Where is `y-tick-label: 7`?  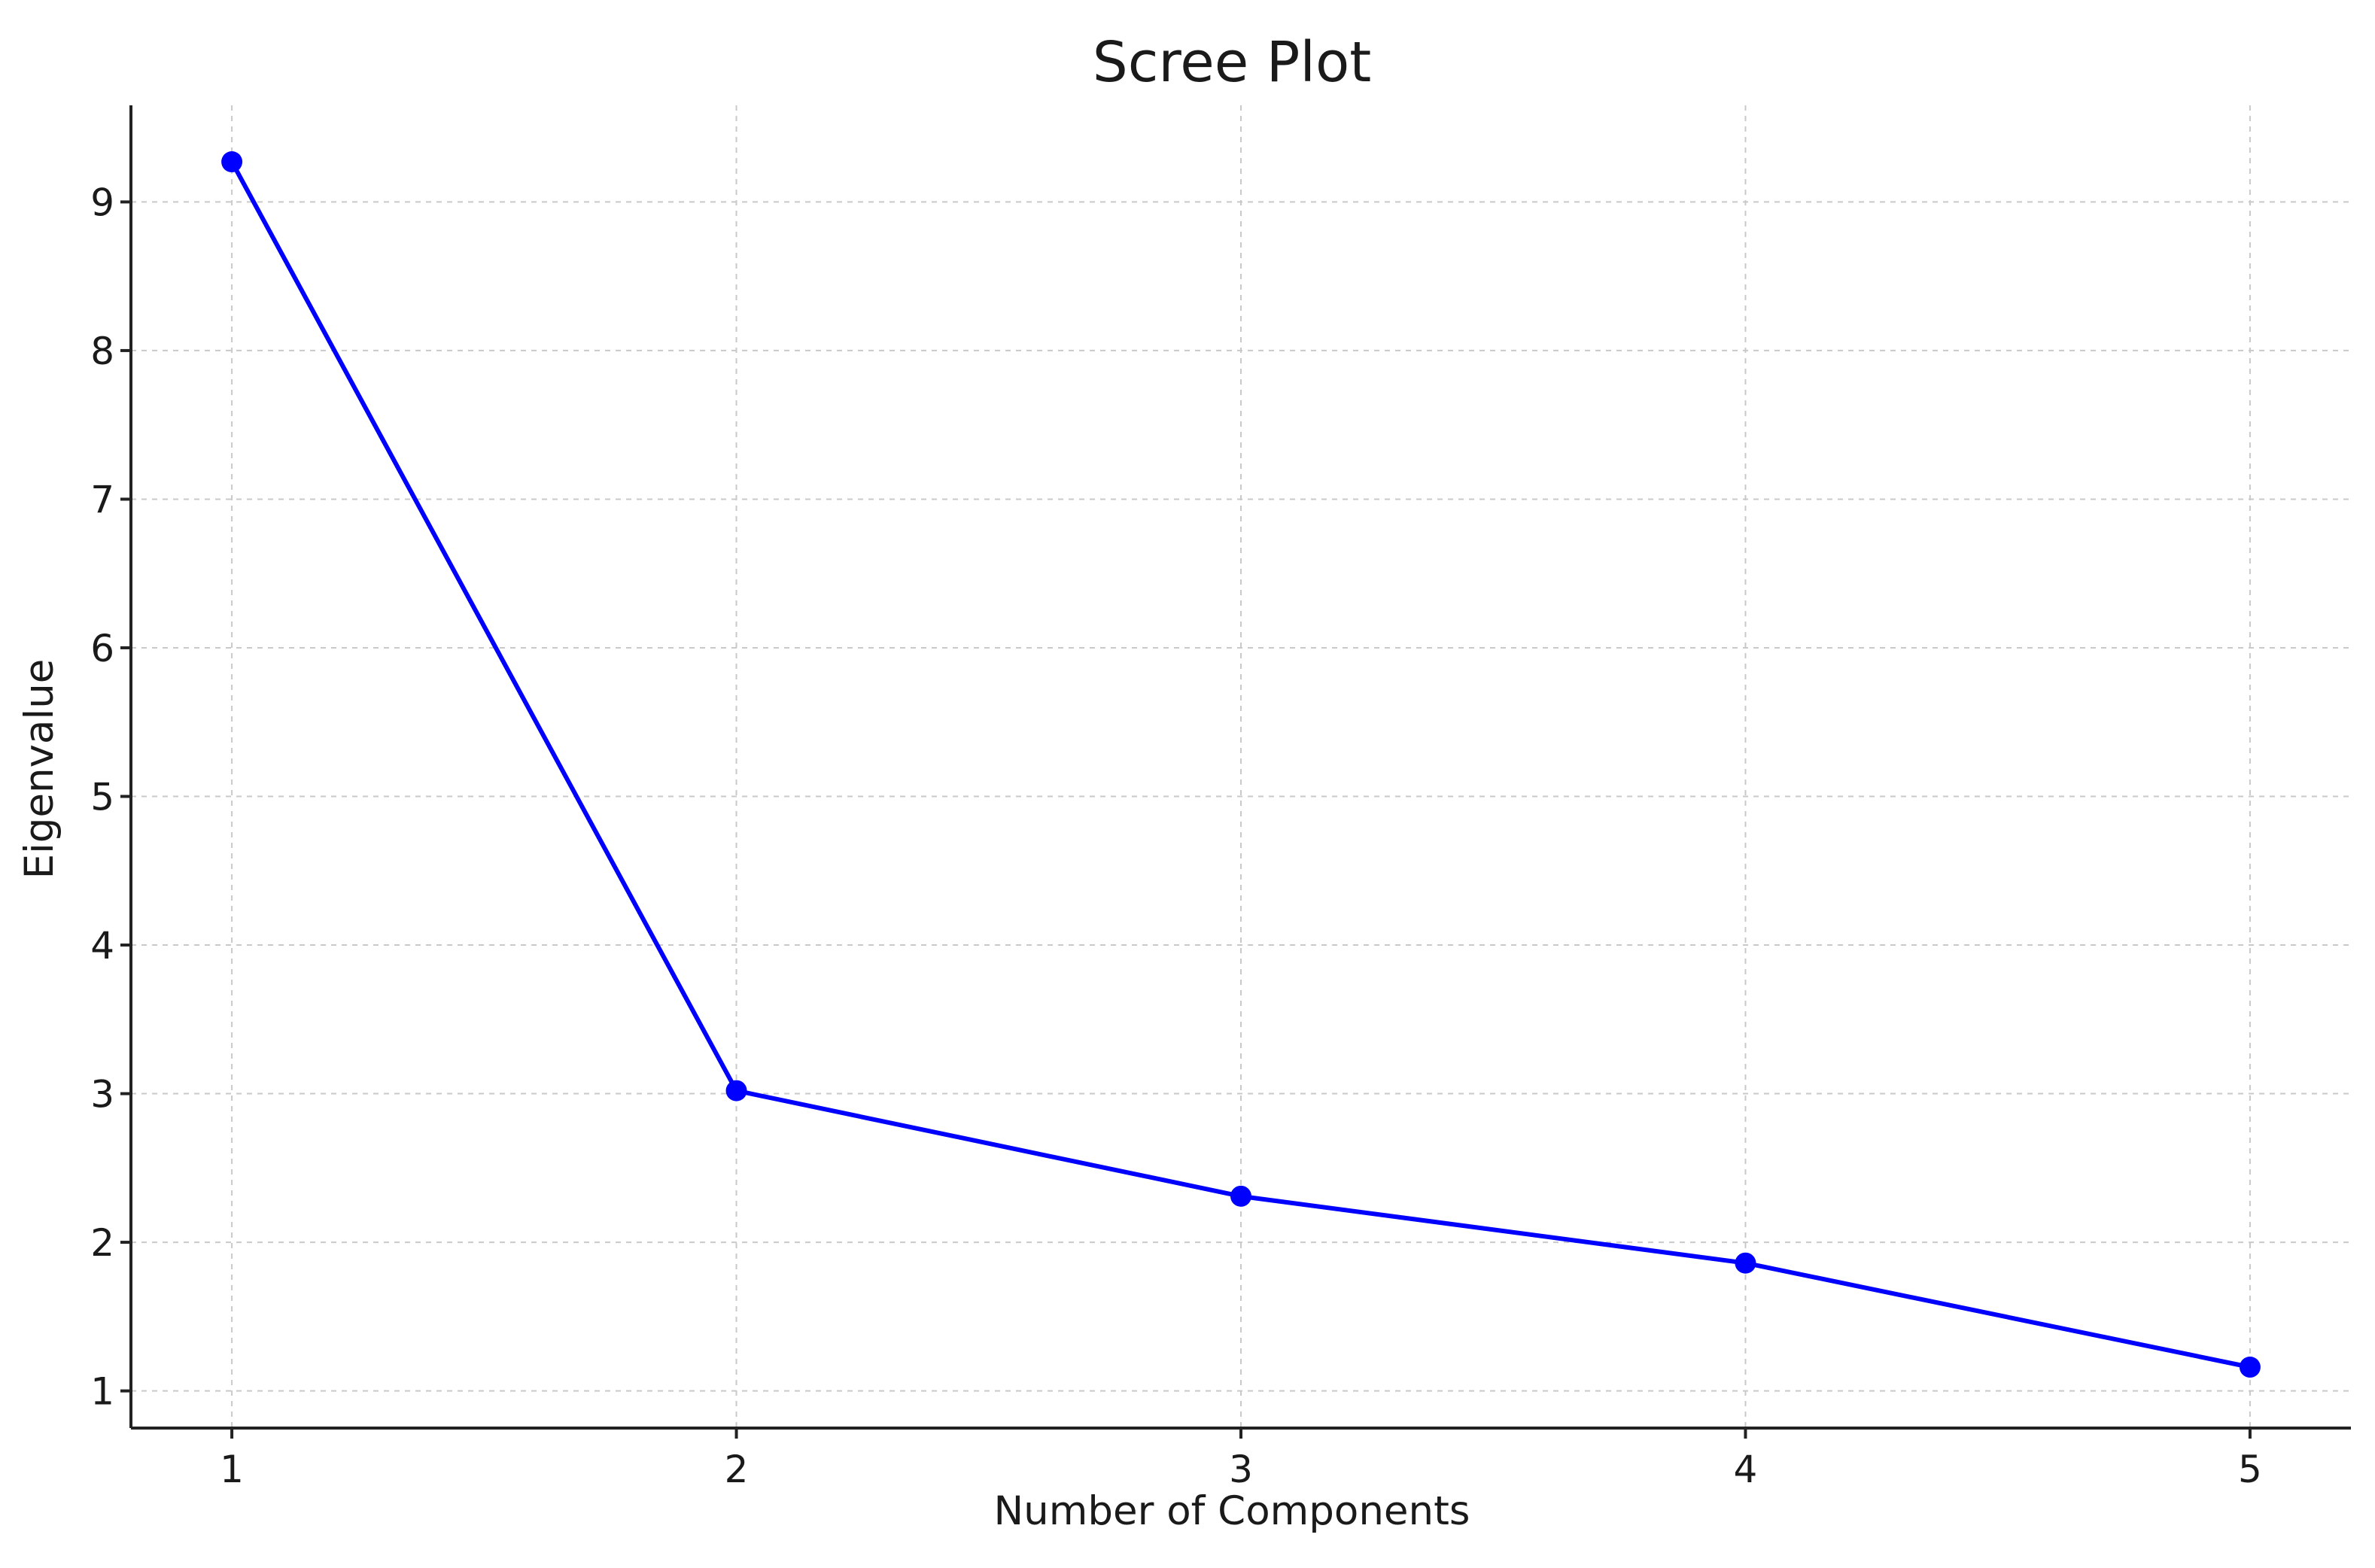
y-tick-label: 7 is located at coordinates (102, 499).